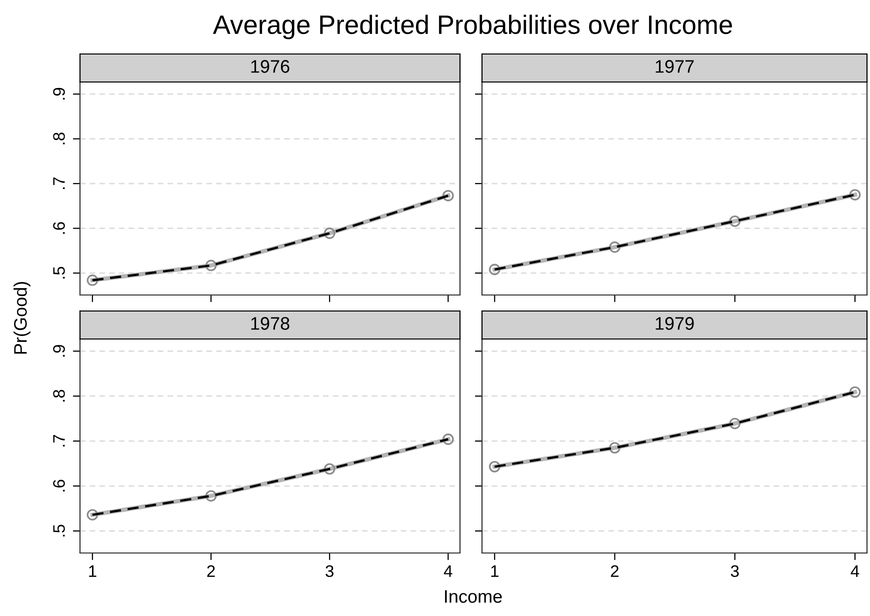  What do you see at coordinates (270, 66) in the screenshot?
I see `chart-title: 1976` at bounding box center [270, 66].